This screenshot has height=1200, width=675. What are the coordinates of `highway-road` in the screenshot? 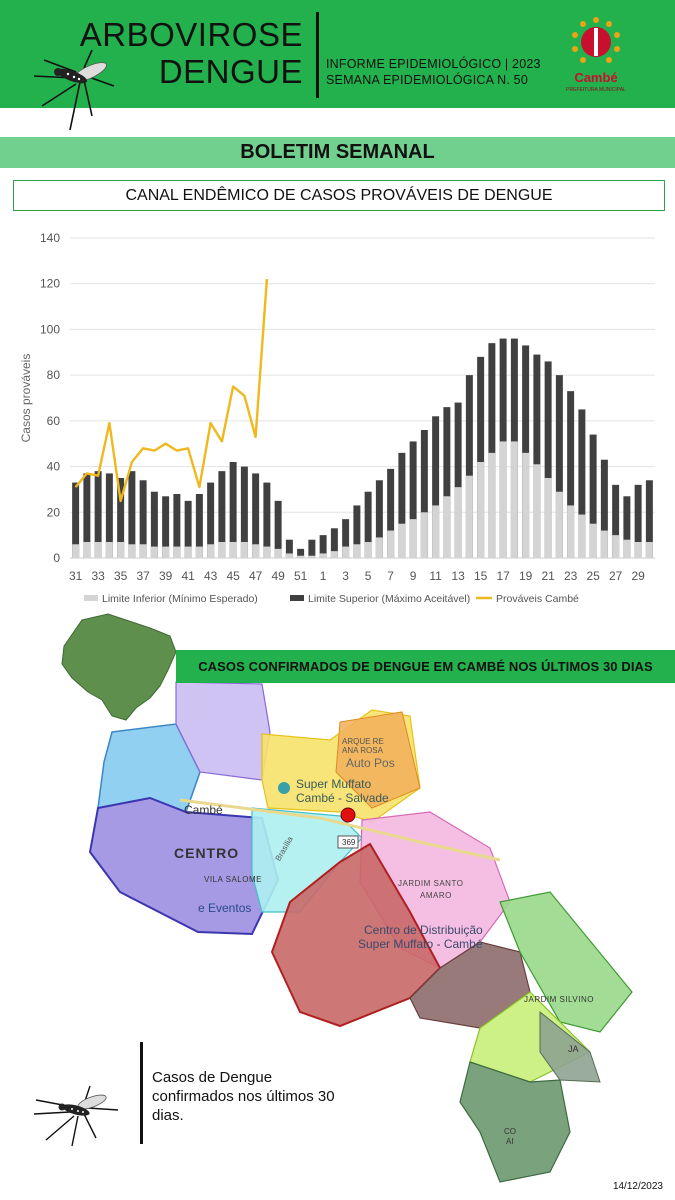 It's located at (340, 830).